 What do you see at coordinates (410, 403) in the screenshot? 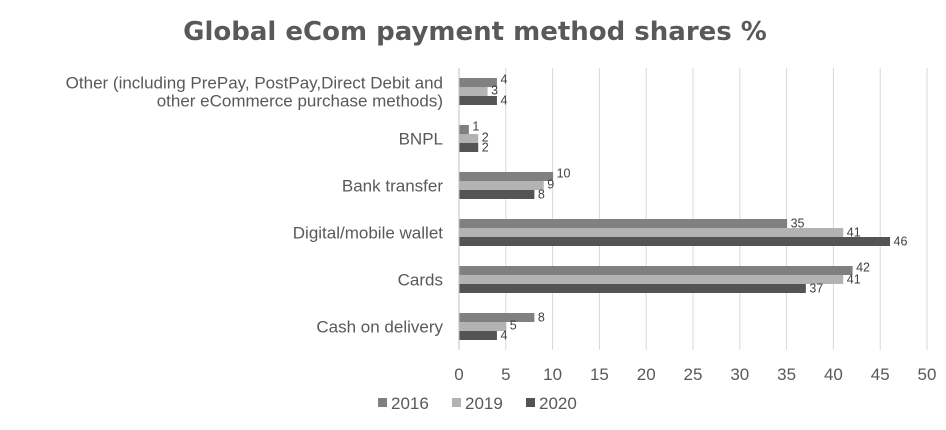
I see `legend-label-2016: 2016` at bounding box center [410, 403].